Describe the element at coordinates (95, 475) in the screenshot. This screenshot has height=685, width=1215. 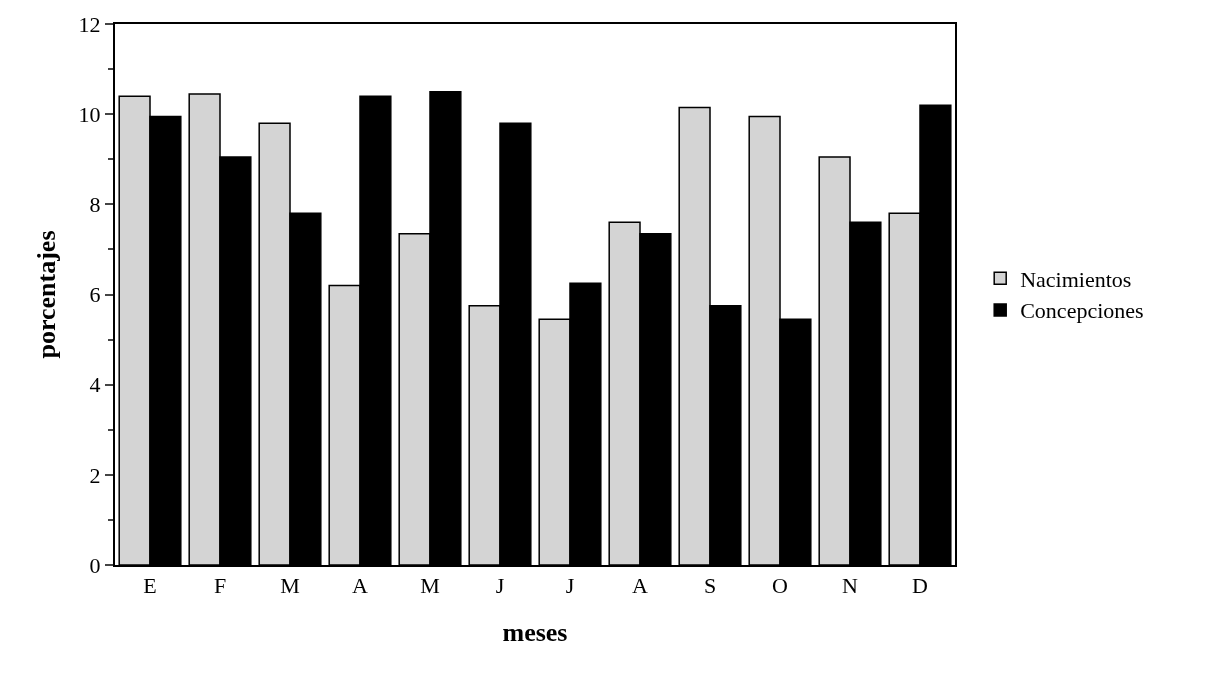
I see `y-tick-label: 2` at that location.